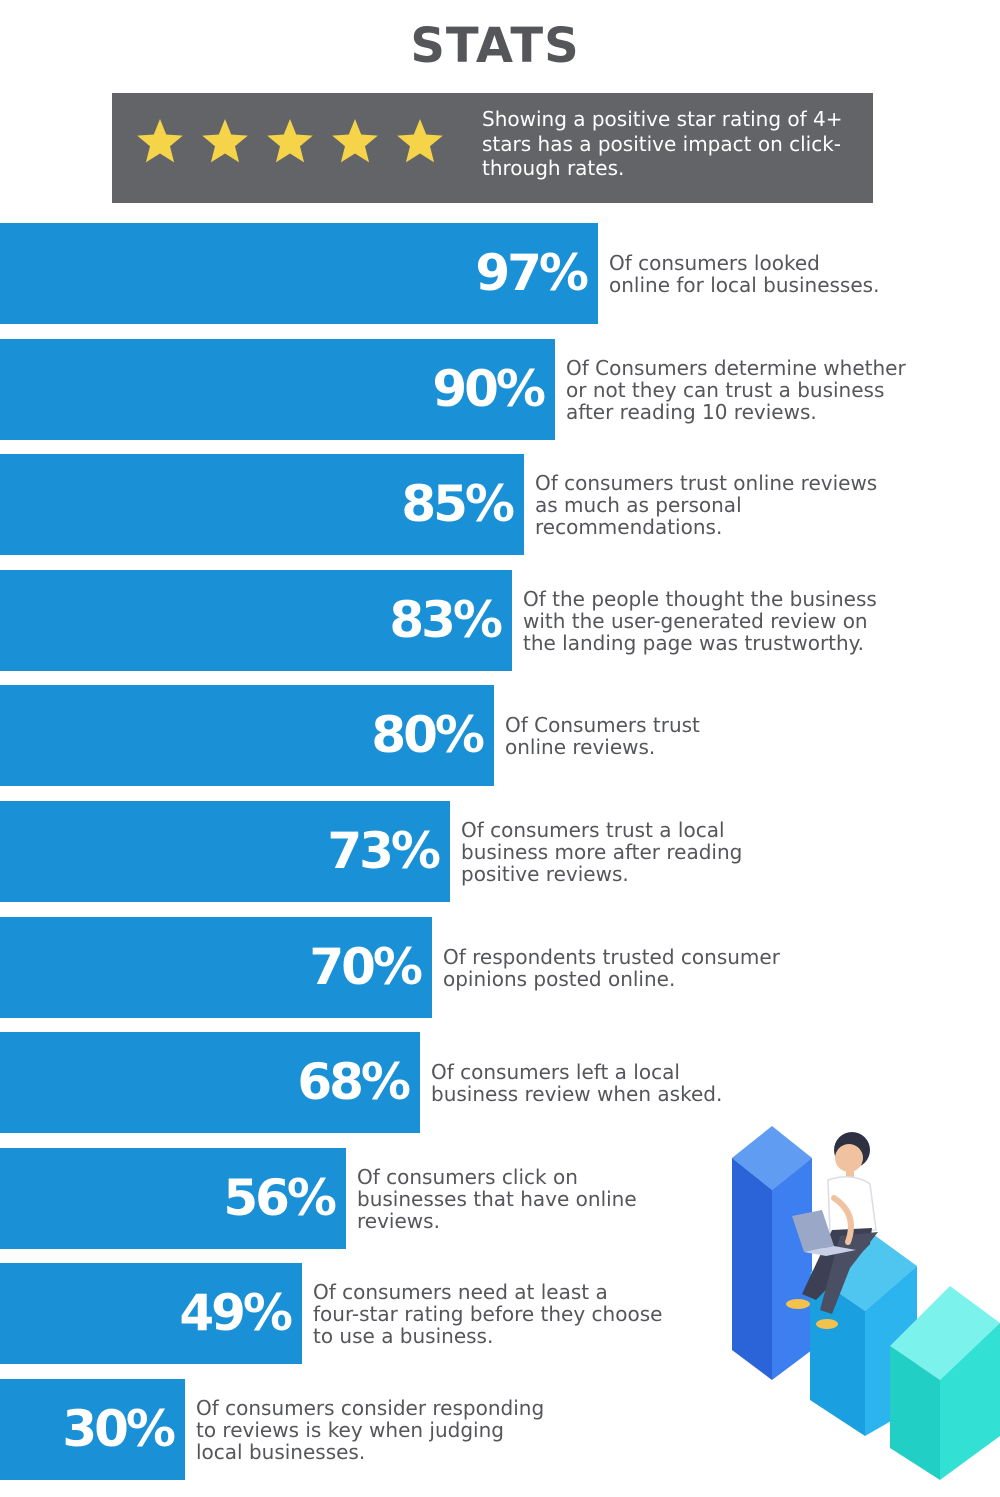 The image size is (1000, 1497). Describe the element at coordinates (403, 1335) in the screenshot. I see `stat-description-line: to use a business.` at that location.